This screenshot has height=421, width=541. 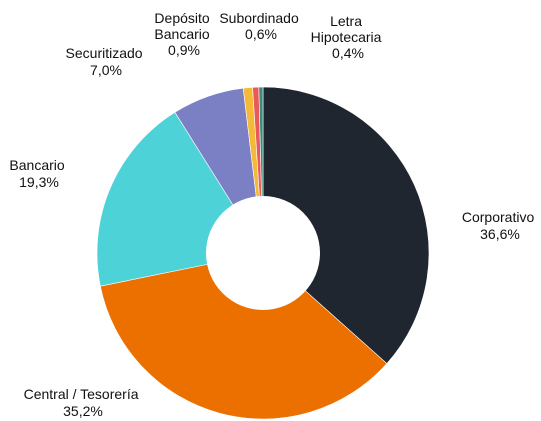 What do you see at coordinates (83, 402) in the screenshot?
I see `slice-label-central-tesoreria: Central / Tesorería 35,2%` at bounding box center [83, 402].